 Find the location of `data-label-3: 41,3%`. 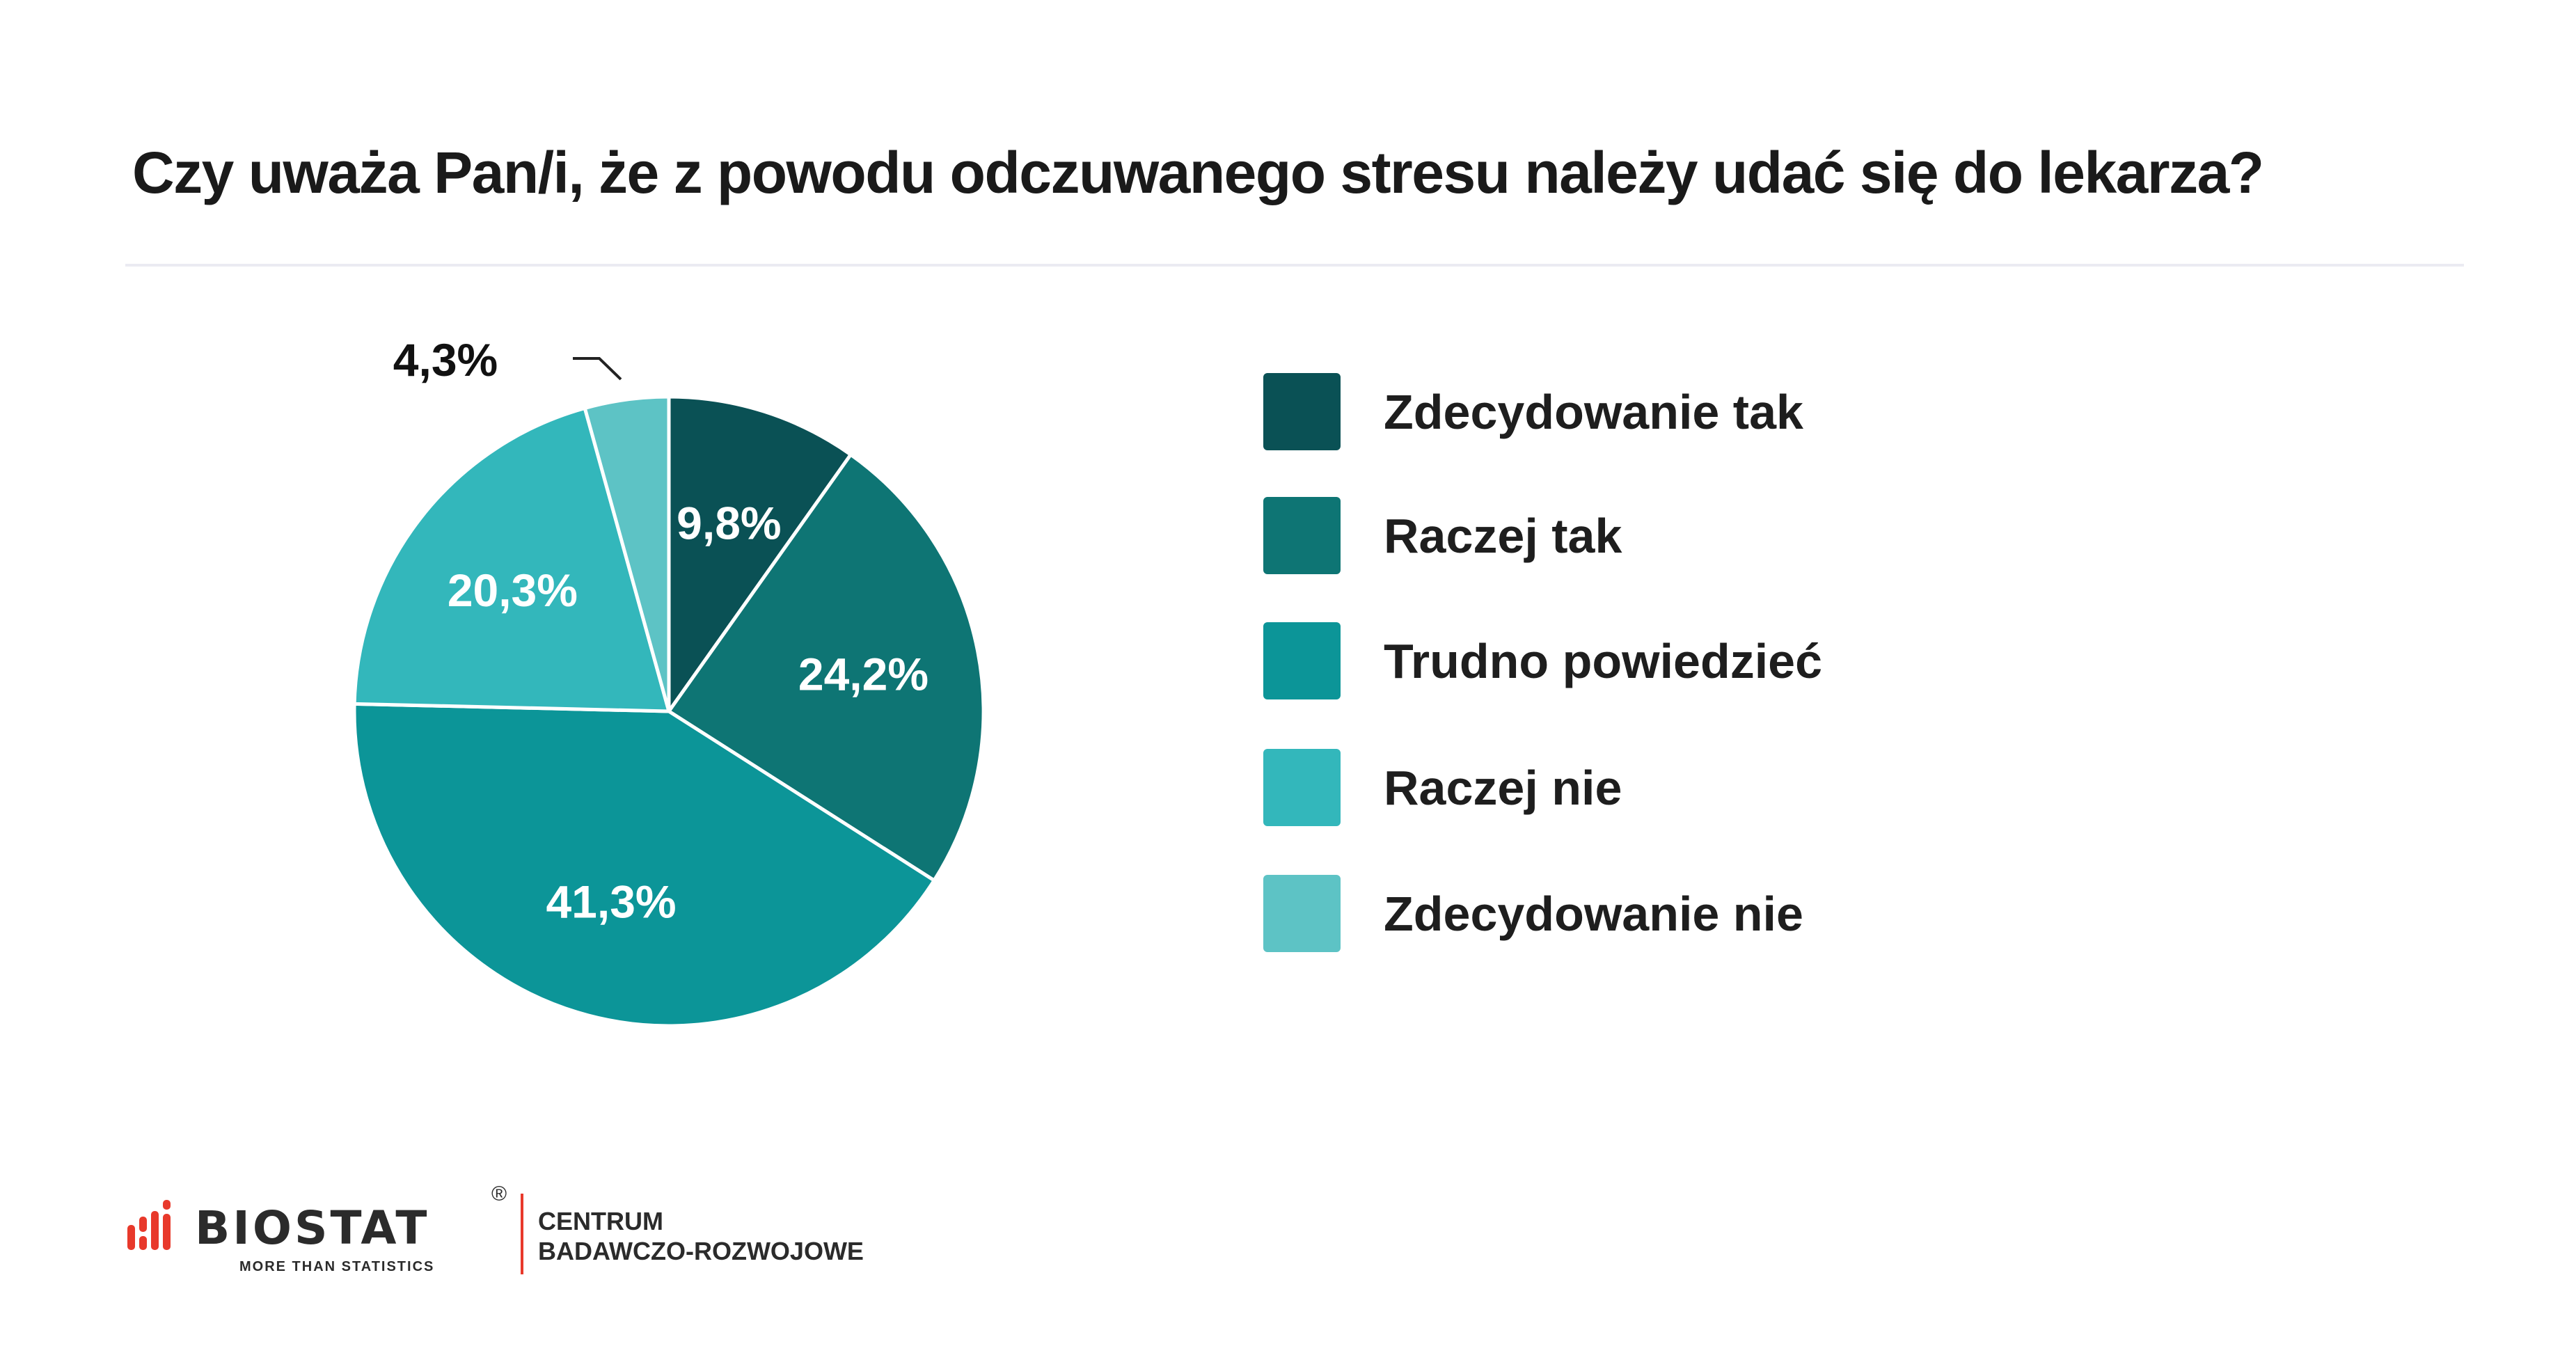

data-label-3: 41,3% is located at coordinates (611, 901).